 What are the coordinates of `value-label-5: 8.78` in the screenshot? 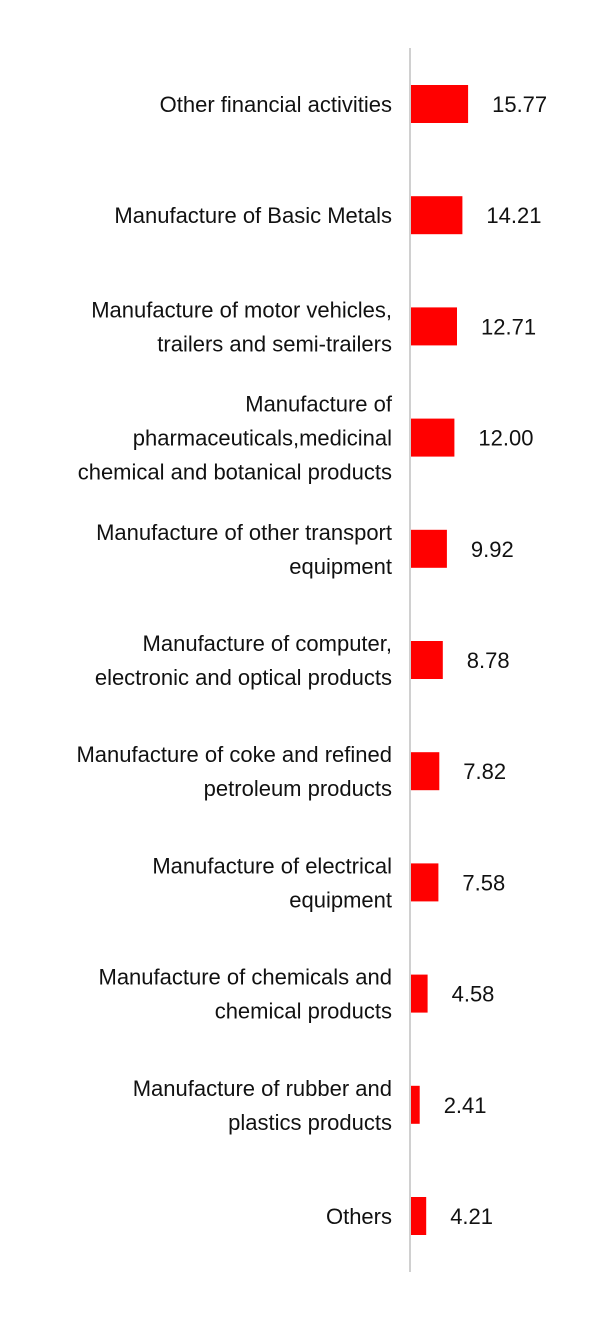 It's located at (488, 660).